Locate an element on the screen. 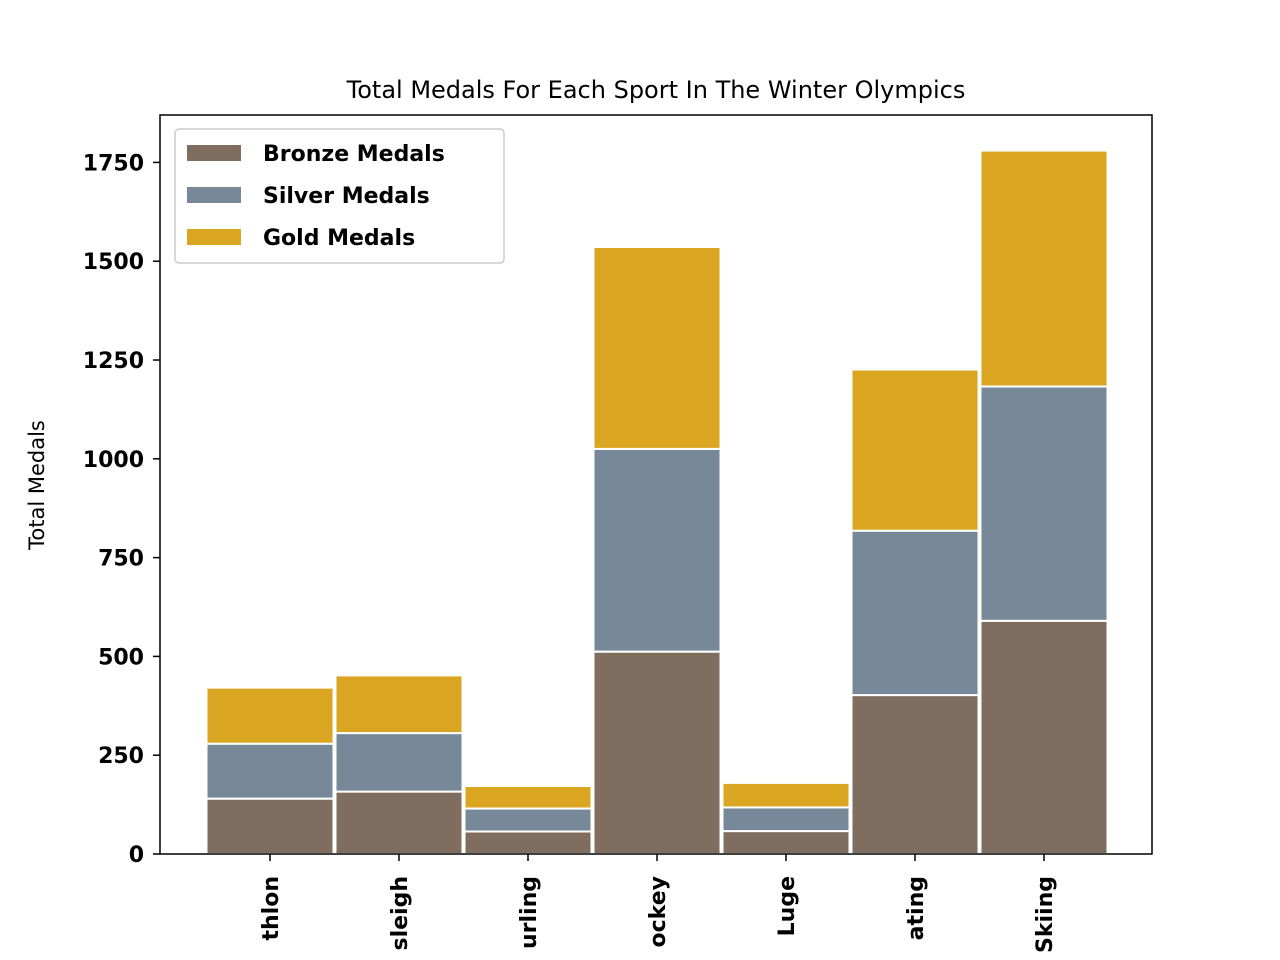 The image size is (1280, 960). x-tick-label: ating is located at coordinates (916, 908).